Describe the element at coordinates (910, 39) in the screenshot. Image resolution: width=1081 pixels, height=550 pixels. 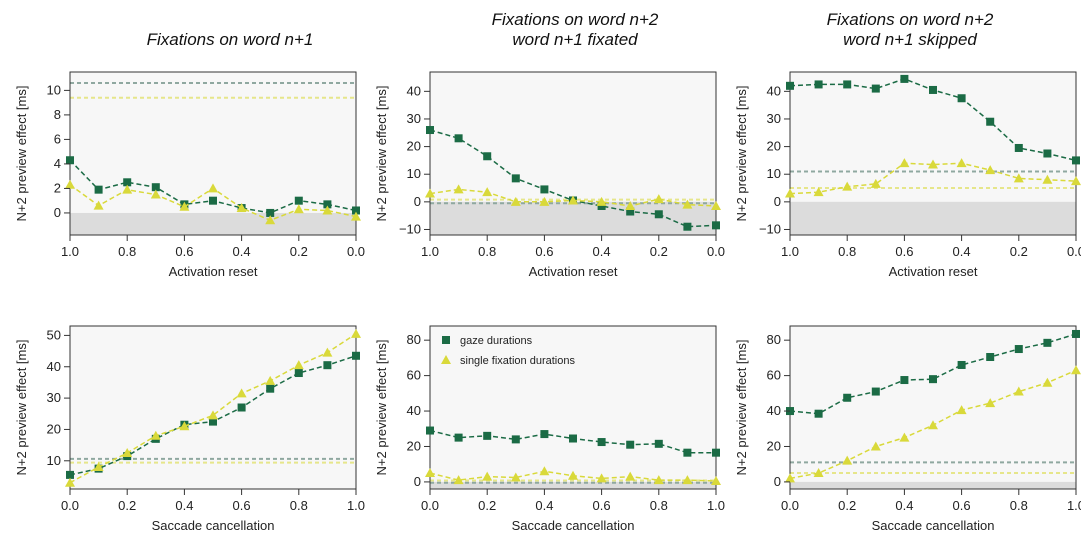
I see `panel-3-title-line-2: word n+1 skipped` at that location.